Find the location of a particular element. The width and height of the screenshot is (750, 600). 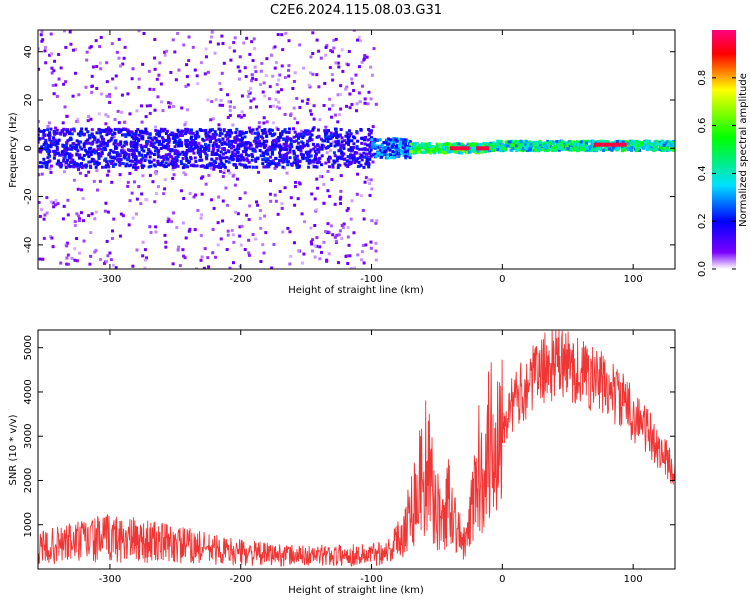

spectrogram-peak is located at coordinates (460, 148).